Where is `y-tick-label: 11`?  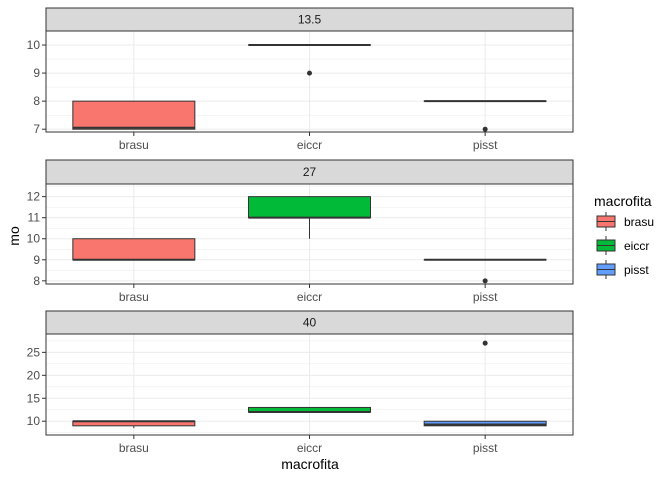
y-tick-label: 11 is located at coordinates (34, 218).